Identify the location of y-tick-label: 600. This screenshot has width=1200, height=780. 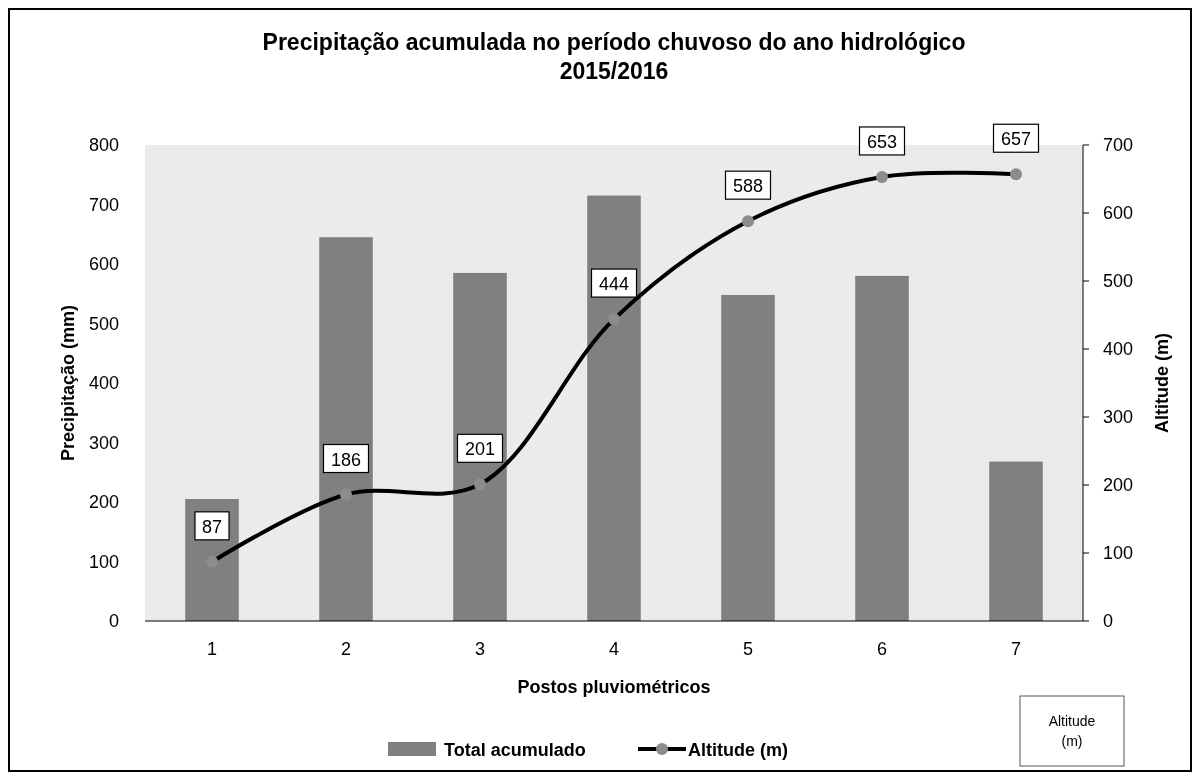
(103, 264).